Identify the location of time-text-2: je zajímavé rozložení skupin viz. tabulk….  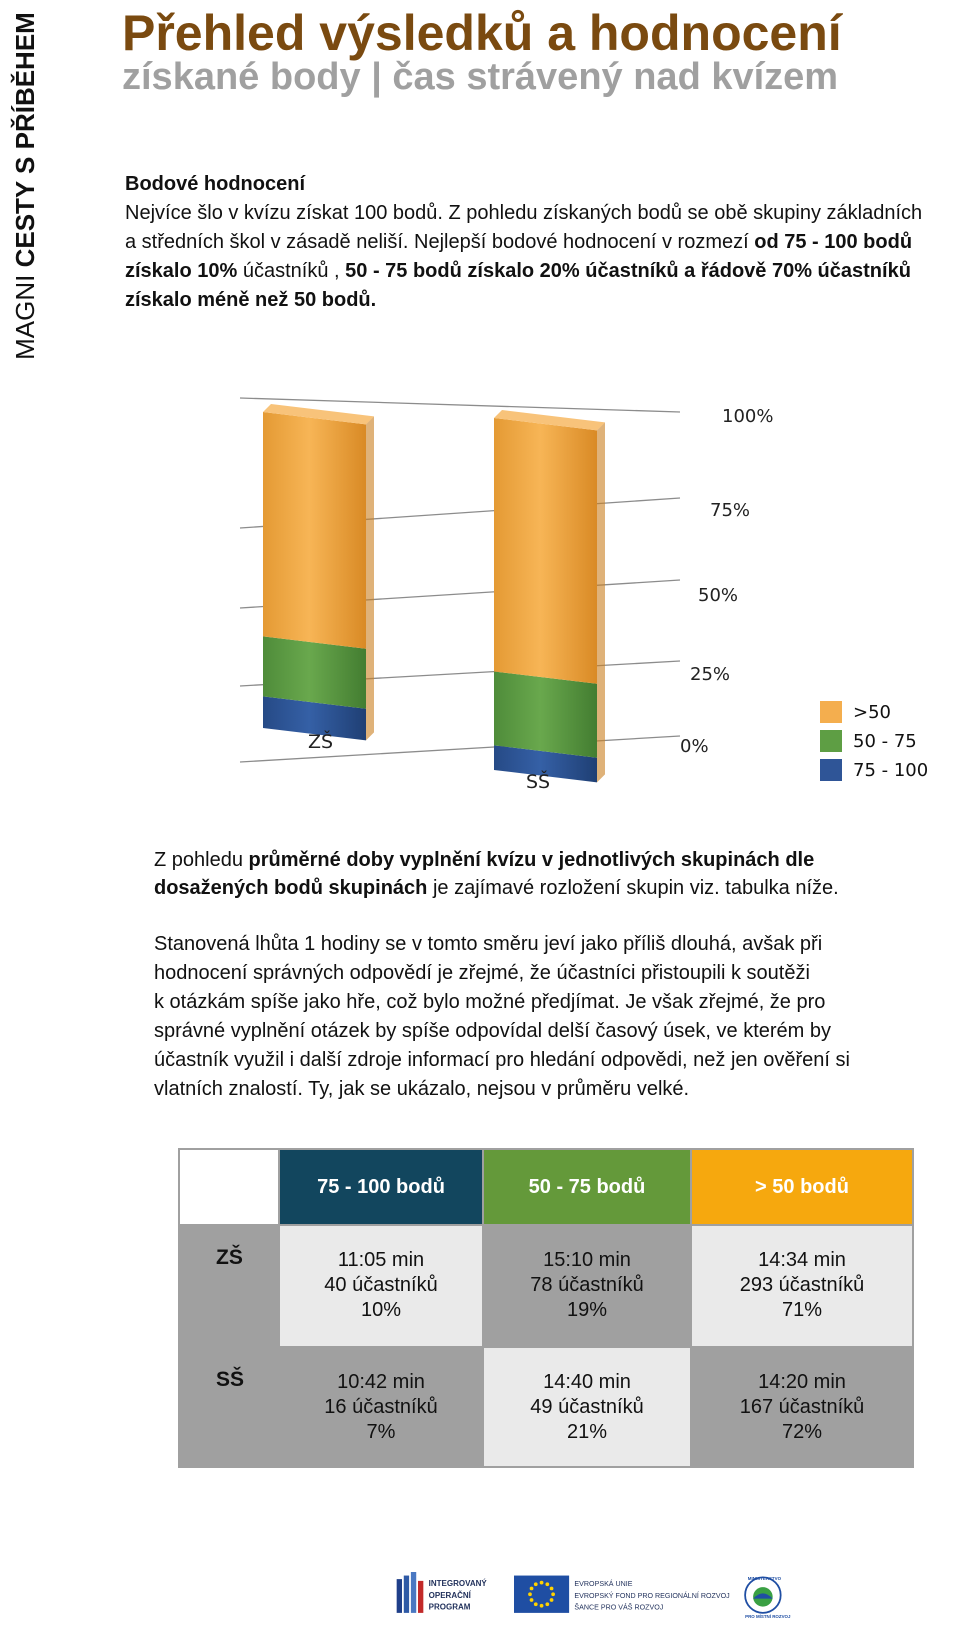
(633, 888).